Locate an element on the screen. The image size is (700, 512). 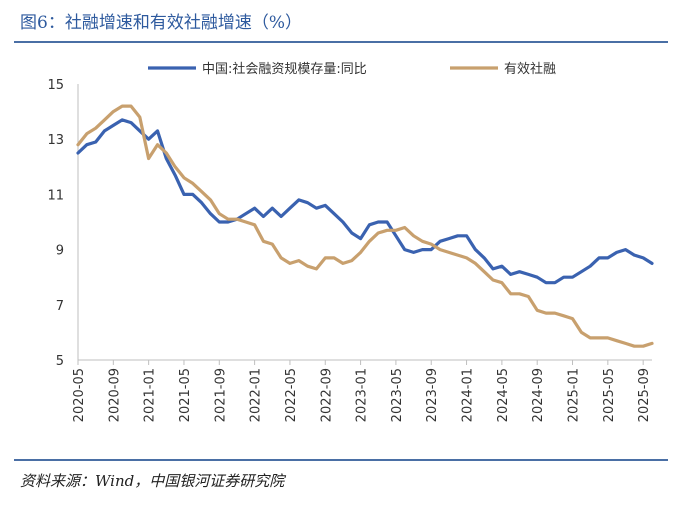
x-tick-label: 2023-01 is located at coordinates (362, 395).